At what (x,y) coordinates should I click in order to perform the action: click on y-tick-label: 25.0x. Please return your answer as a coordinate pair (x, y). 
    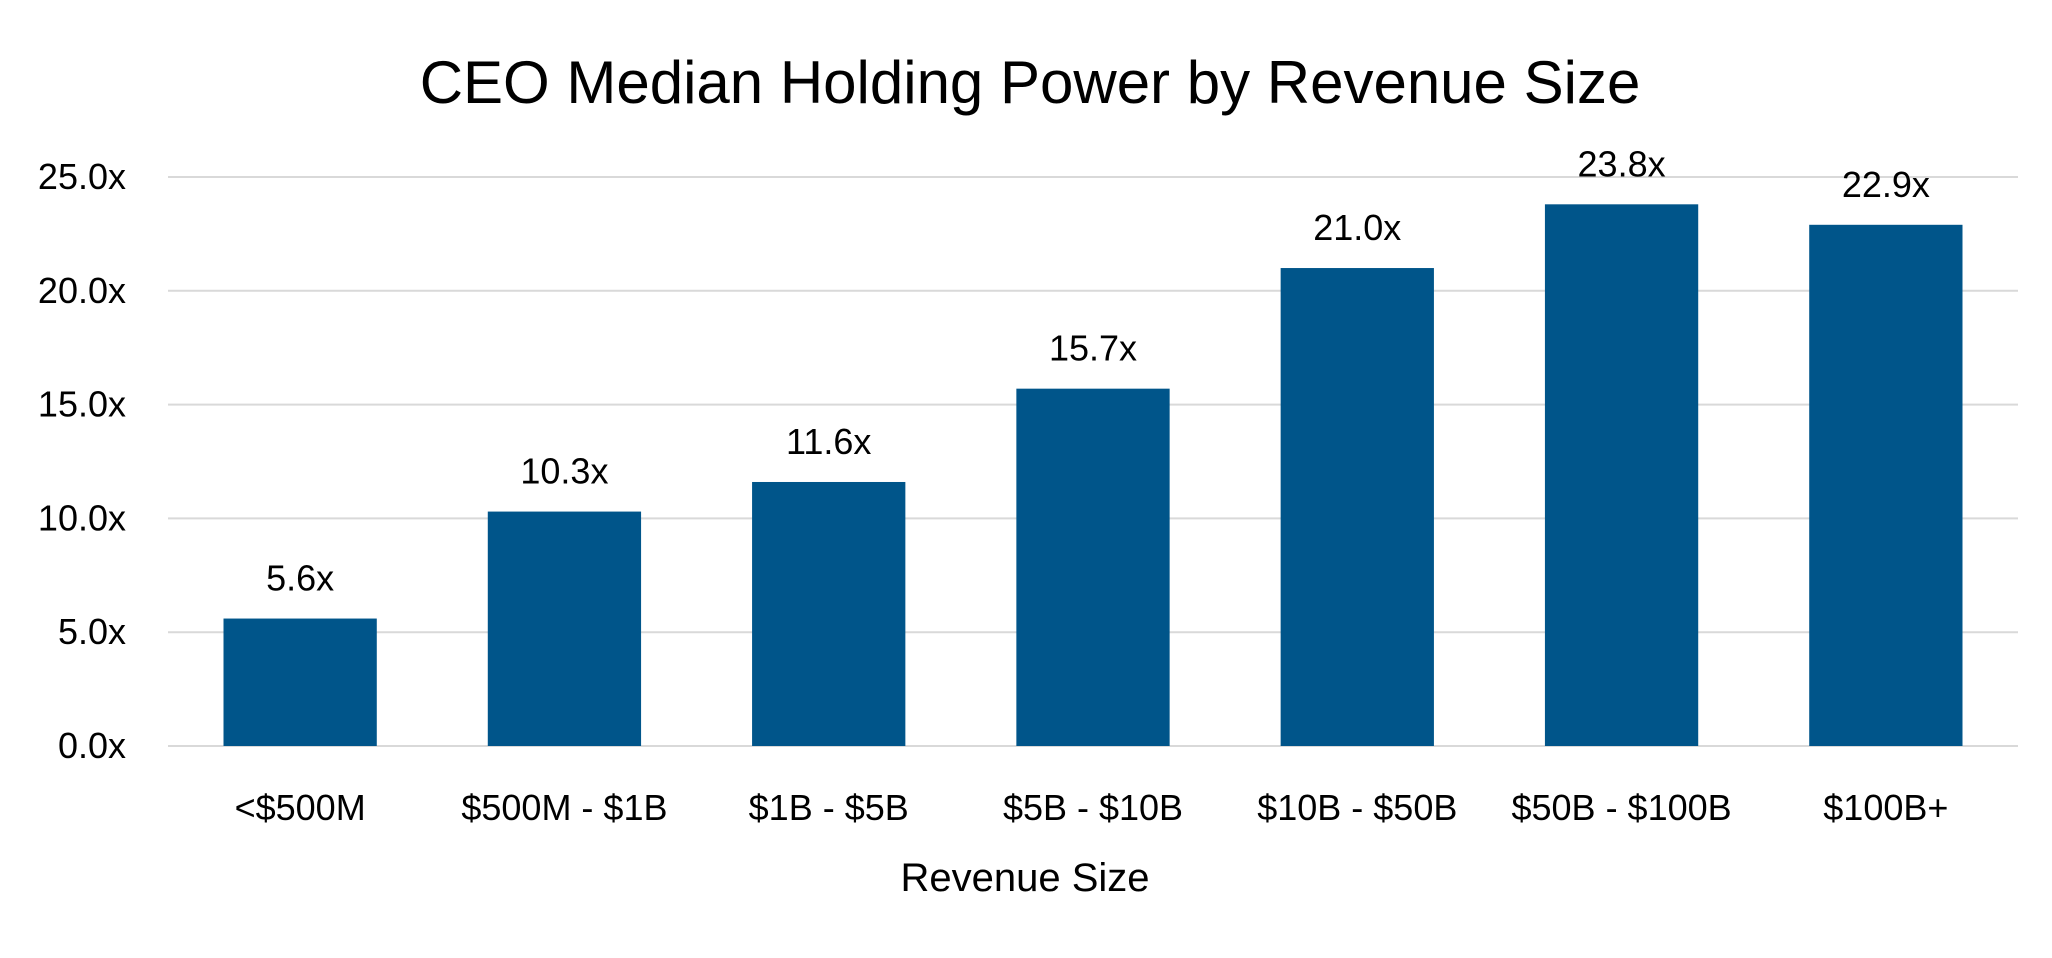
    Looking at the image, I should click on (82, 176).